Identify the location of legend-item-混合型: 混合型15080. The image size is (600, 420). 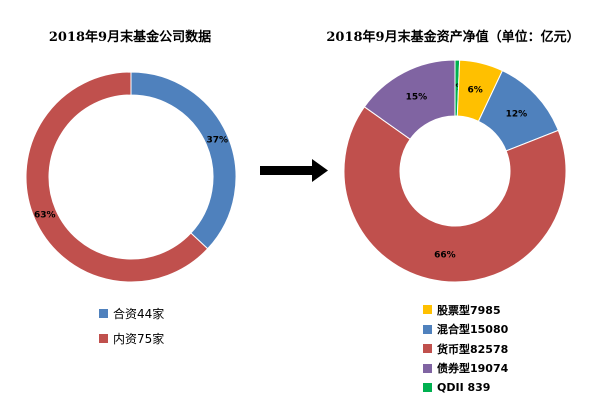
(465, 330).